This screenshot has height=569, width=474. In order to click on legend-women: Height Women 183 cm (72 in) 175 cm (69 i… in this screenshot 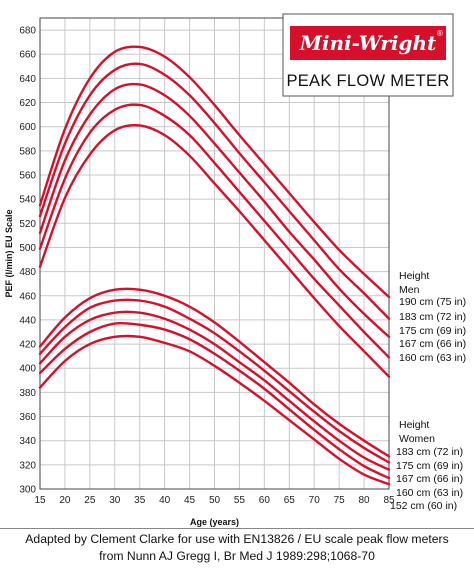, I will do `click(426, 465)`.